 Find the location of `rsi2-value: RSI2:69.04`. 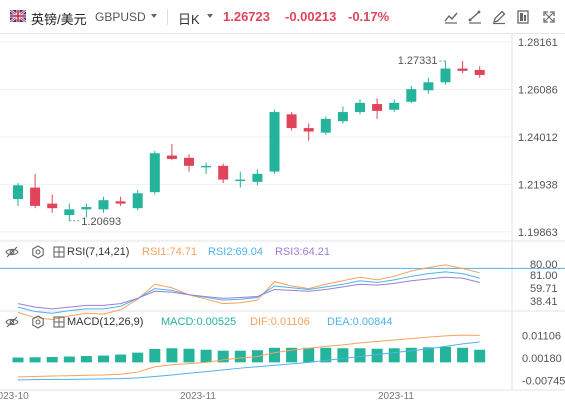

rsi2-value: RSI2:69.04 is located at coordinates (236, 252).